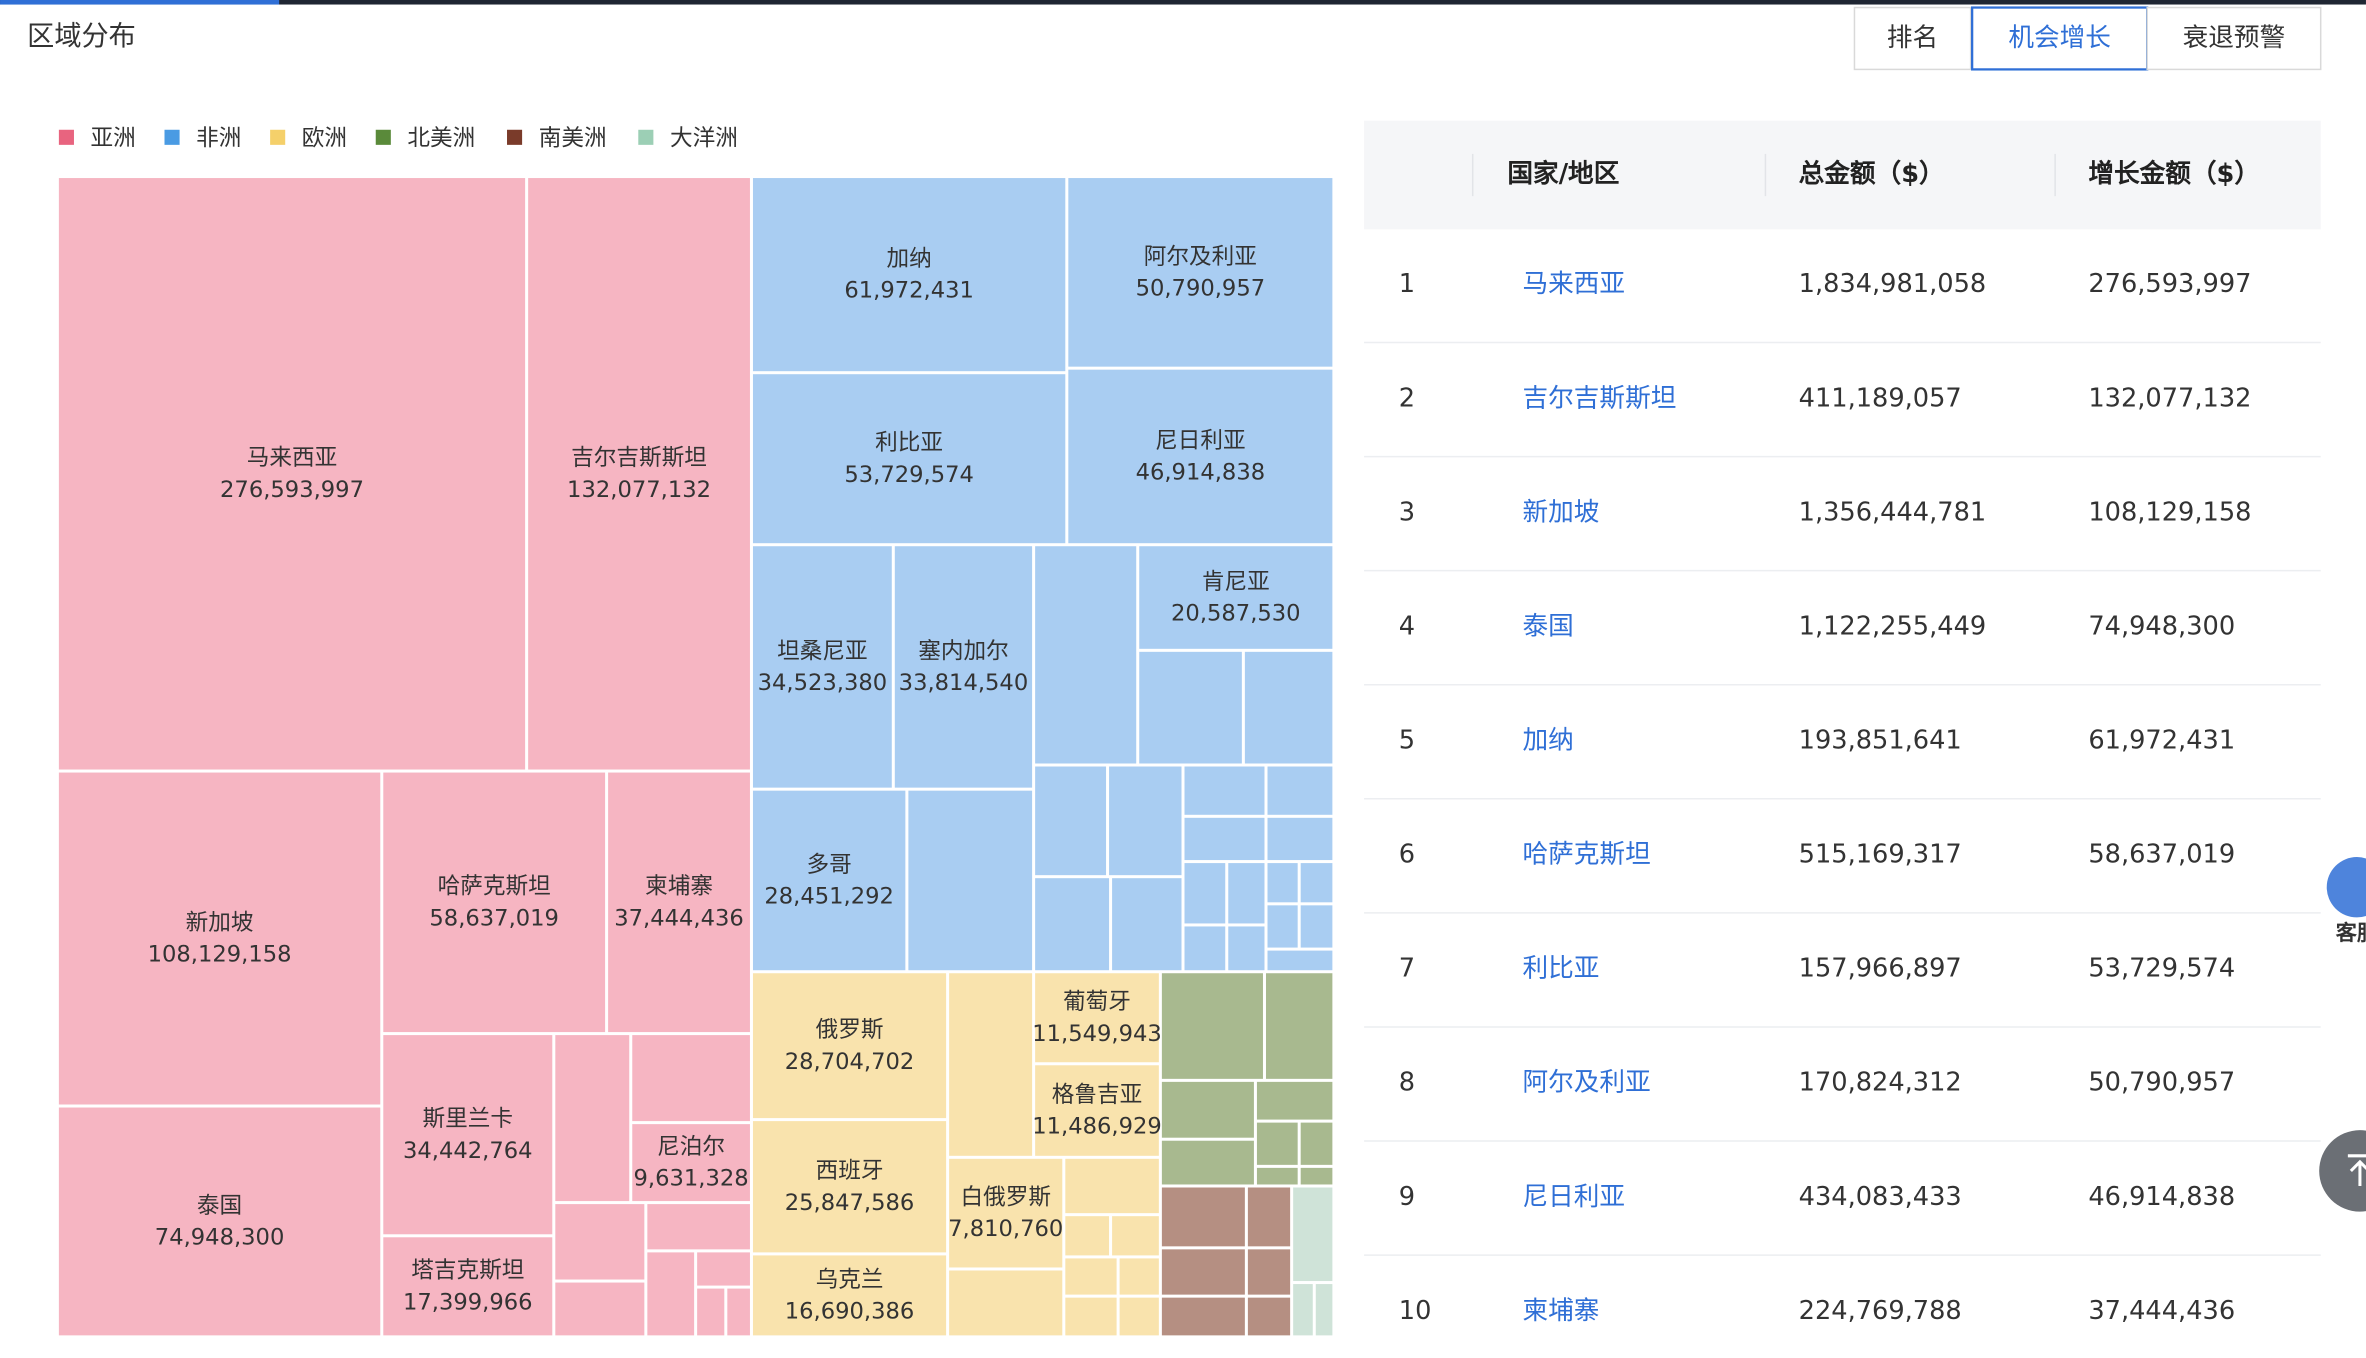  Describe the element at coordinates (1587, 855) in the screenshot. I see `country-link: 哈萨克斯坦` at that location.